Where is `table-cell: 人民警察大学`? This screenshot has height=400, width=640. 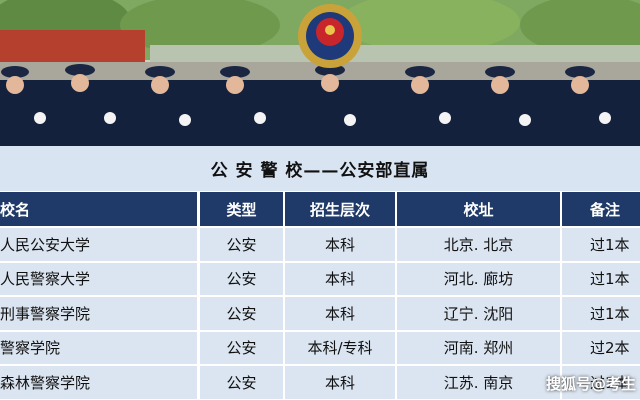
table-cell: 人民警察大学 is located at coordinates (98, 278).